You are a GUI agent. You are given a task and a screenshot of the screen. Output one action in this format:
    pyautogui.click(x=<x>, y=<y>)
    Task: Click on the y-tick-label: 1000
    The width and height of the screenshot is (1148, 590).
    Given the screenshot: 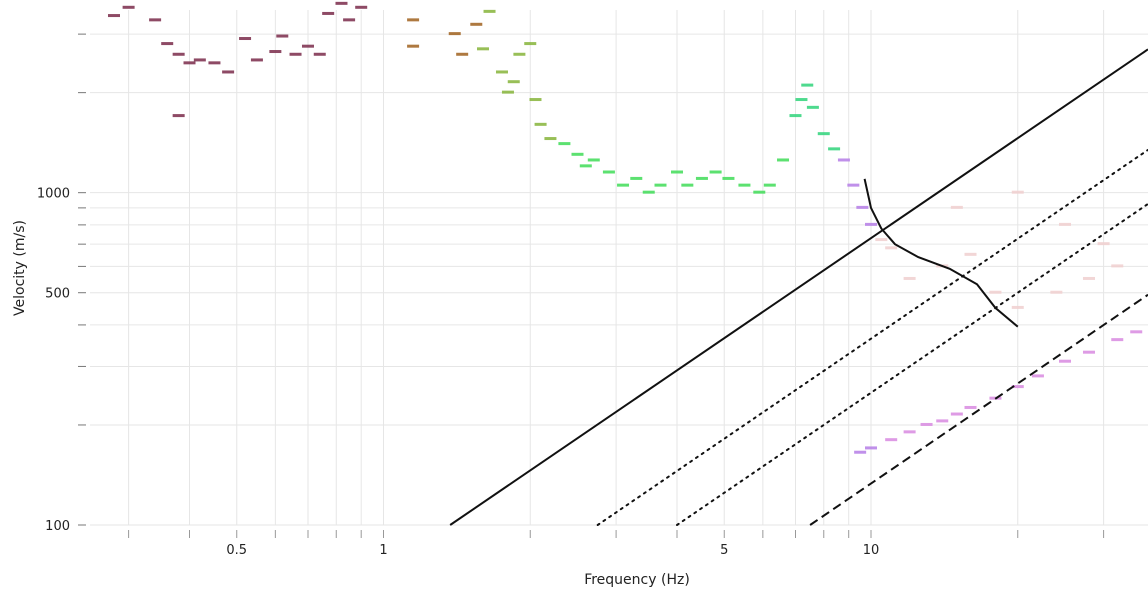 What is the action you would take?
    pyautogui.click(x=53, y=194)
    